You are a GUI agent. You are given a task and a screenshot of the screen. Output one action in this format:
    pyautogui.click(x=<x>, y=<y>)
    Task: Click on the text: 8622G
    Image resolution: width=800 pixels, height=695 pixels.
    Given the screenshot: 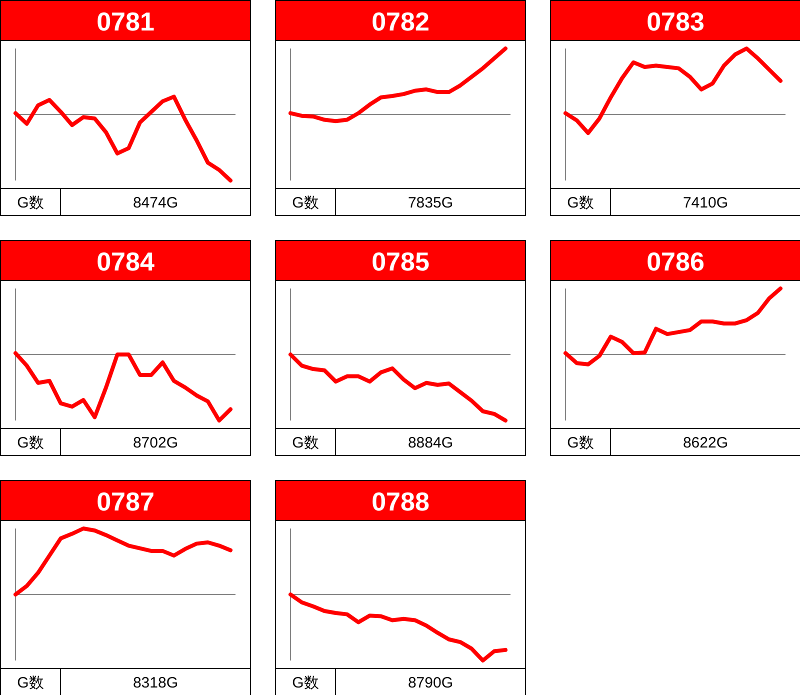 What is the action you would take?
    pyautogui.click(x=705, y=443)
    